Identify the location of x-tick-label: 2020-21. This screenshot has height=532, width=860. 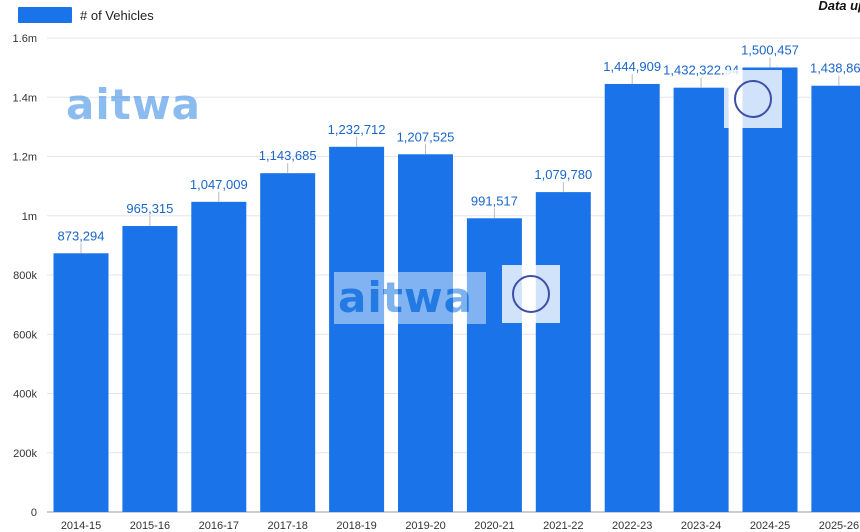
(494, 526).